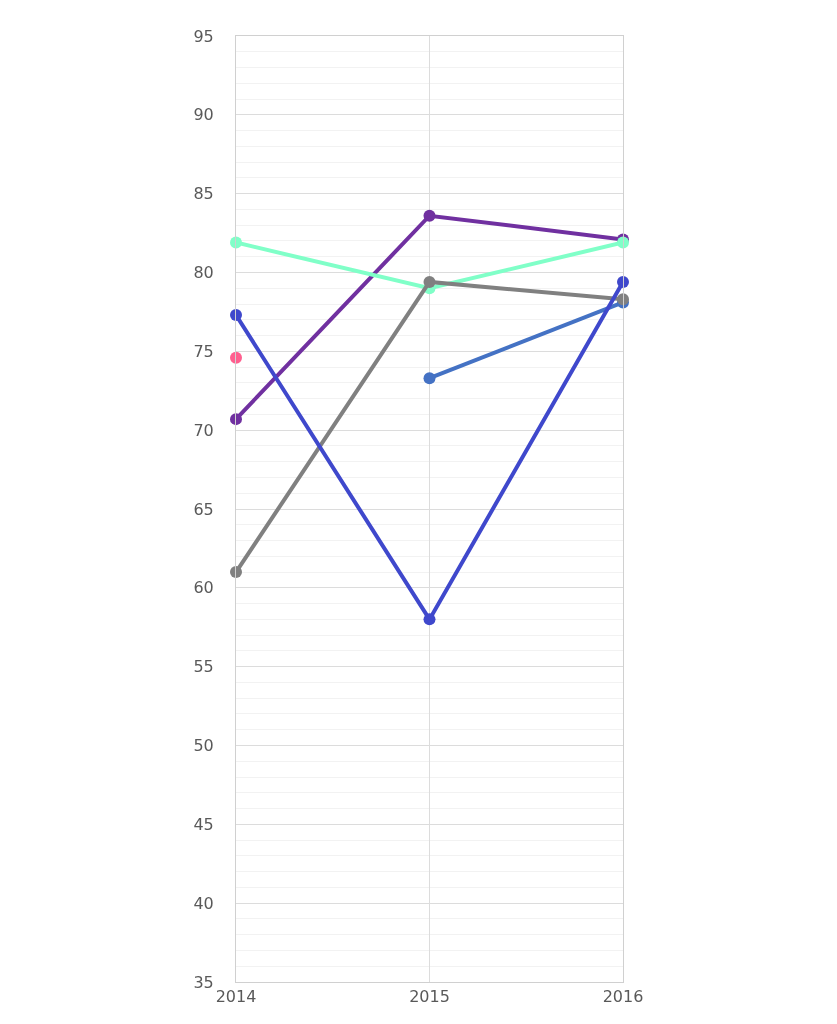  Describe the element at coordinates (203, 430) in the screenshot. I see `y-tick-label: 70` at that location.